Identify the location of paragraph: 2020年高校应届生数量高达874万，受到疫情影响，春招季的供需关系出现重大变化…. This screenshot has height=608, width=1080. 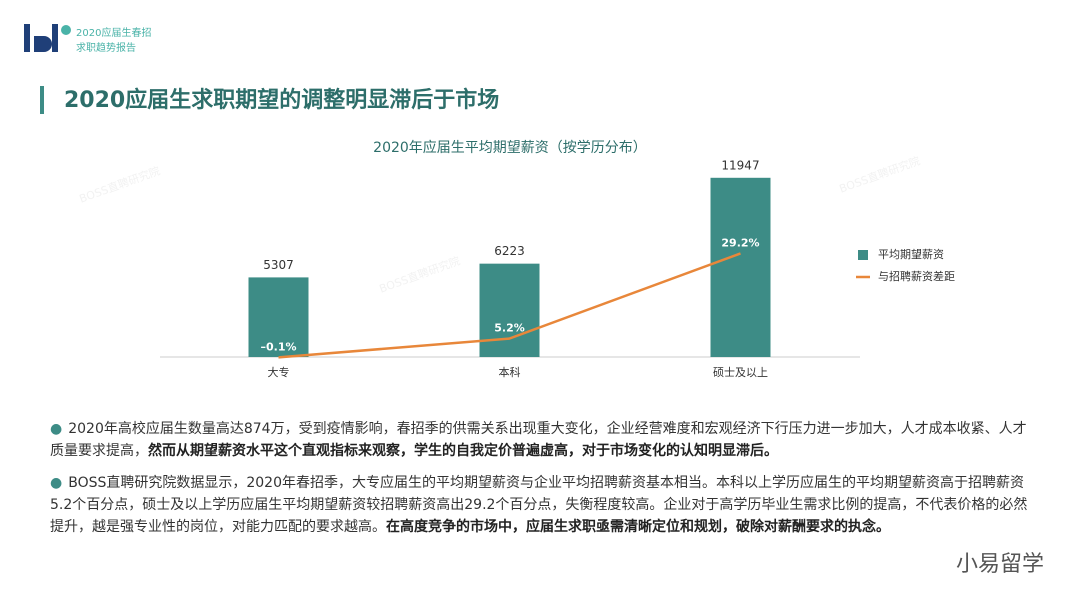
(542, 440).